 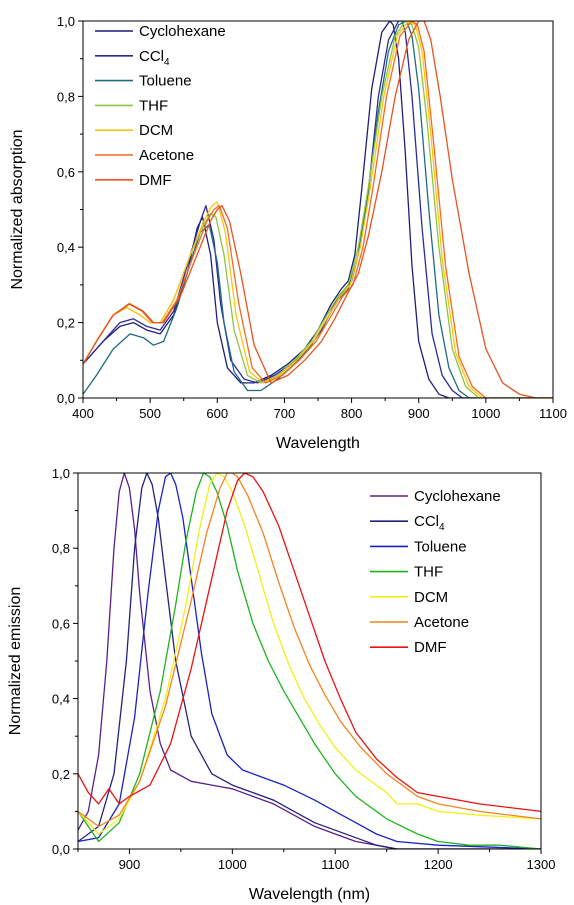 What do you see at coordinates (285, 413) in the screenshot?
I see `x-tick-label: 700` at bounding box center [285, 413].